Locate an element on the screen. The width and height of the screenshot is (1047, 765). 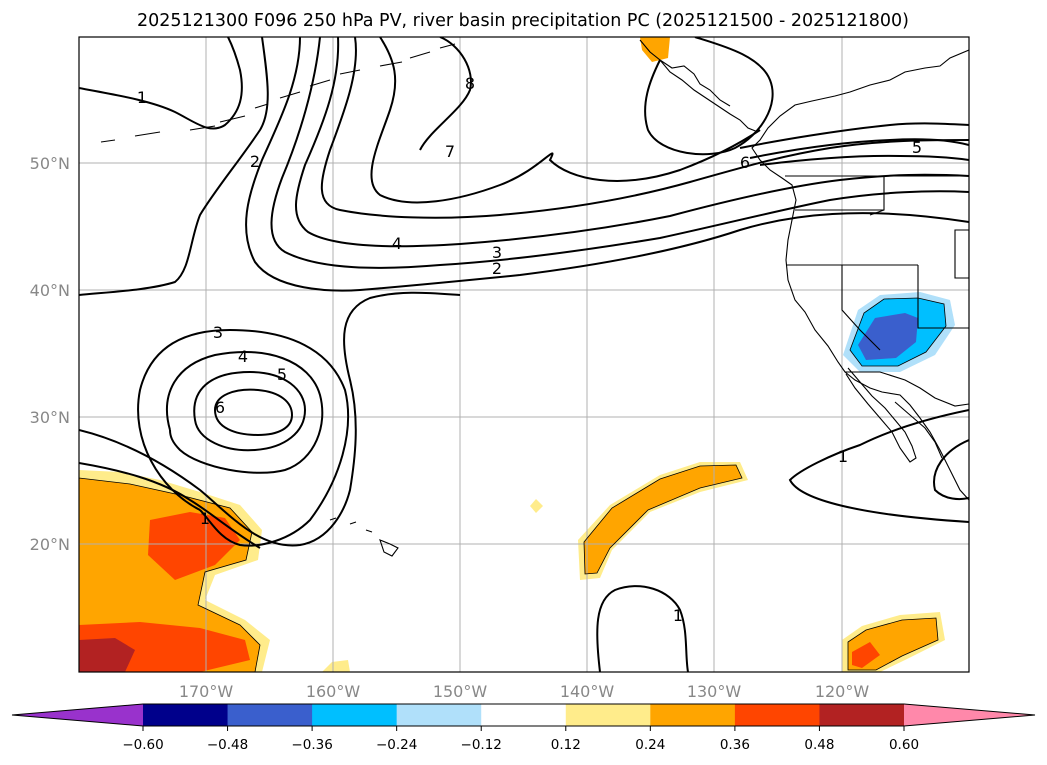
pv-contour-1-south is located at coordinates (642, 628).